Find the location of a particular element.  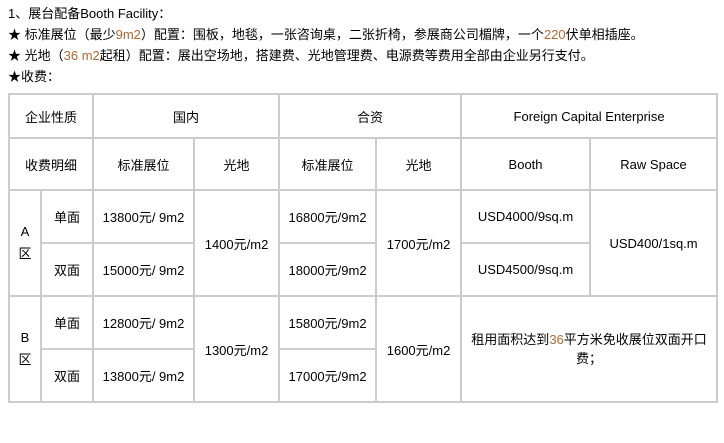

header-domestic-raw: 光地 is located at coordinates (237, 164).